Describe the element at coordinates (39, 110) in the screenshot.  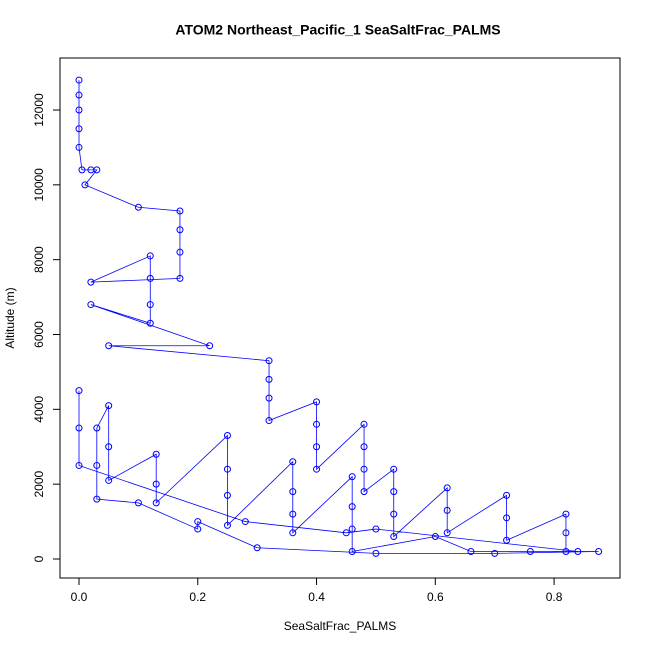
I see `y-tick-label: 12000` at that location.